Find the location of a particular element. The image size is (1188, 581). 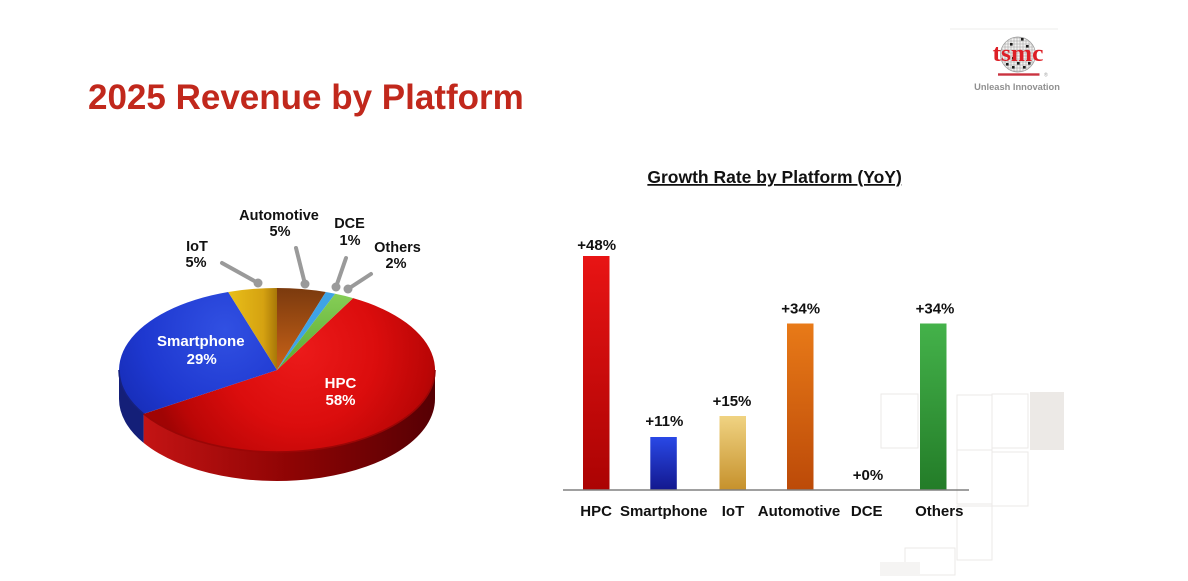

svg-text: +48% is located at coordinates (596, 245).